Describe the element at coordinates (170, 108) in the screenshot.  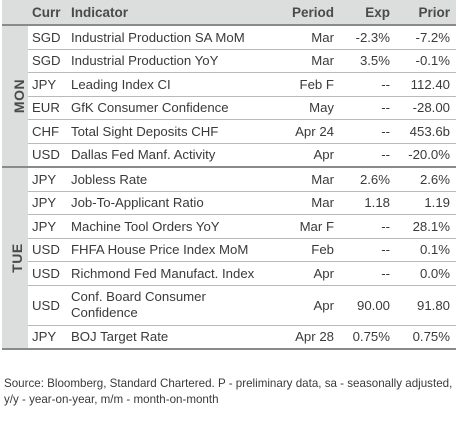
I see `indicator-cell: GfK Consumer Confidence` at that location.